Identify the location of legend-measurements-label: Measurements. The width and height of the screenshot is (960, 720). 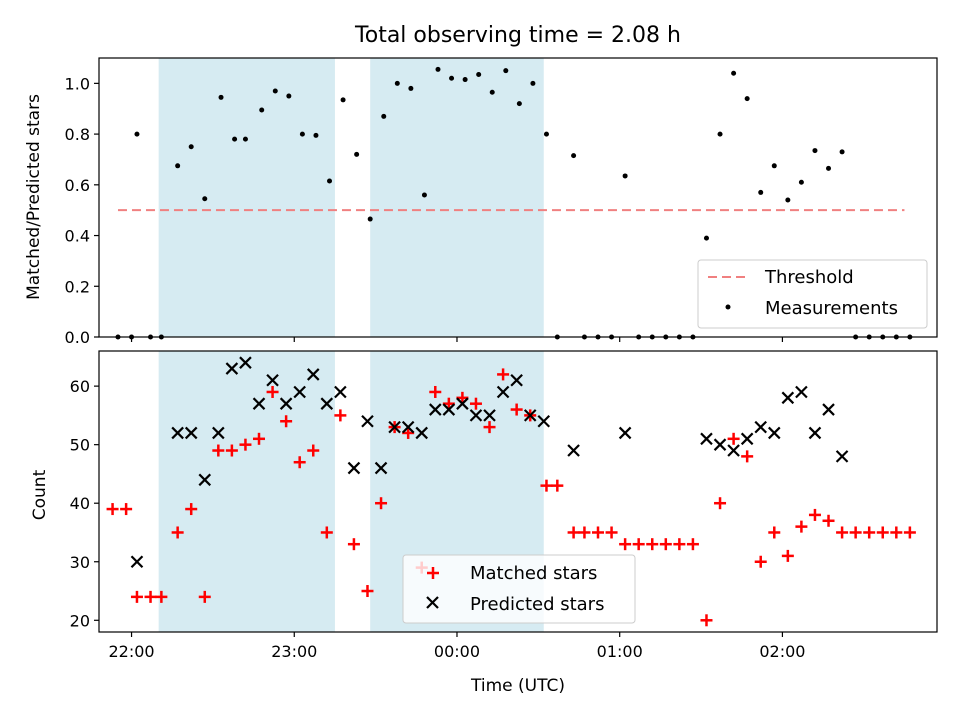
(831, 308).